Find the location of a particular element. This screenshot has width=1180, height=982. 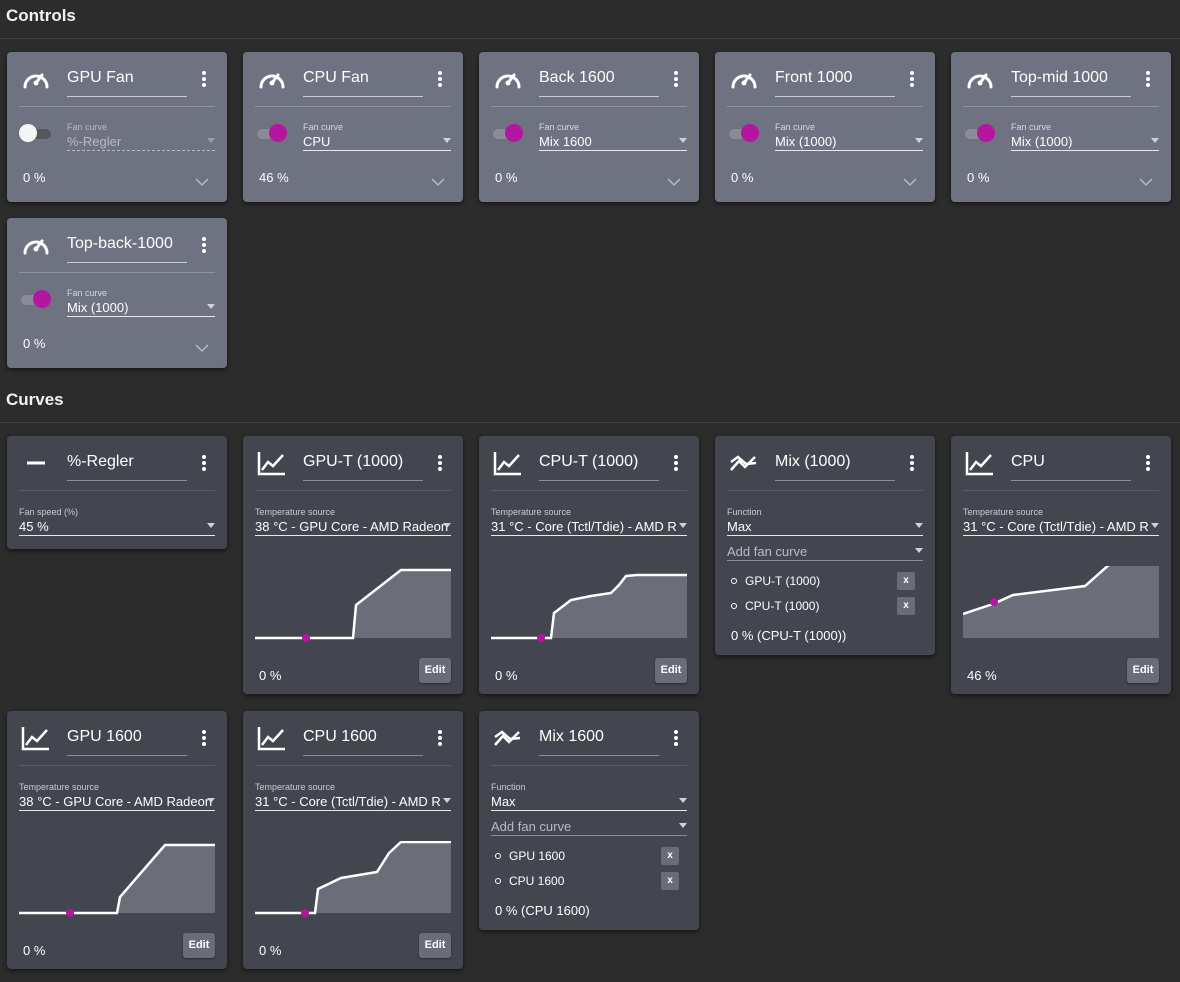

list-item: CPU-T (1000) x is located at coordinates (823, 606).